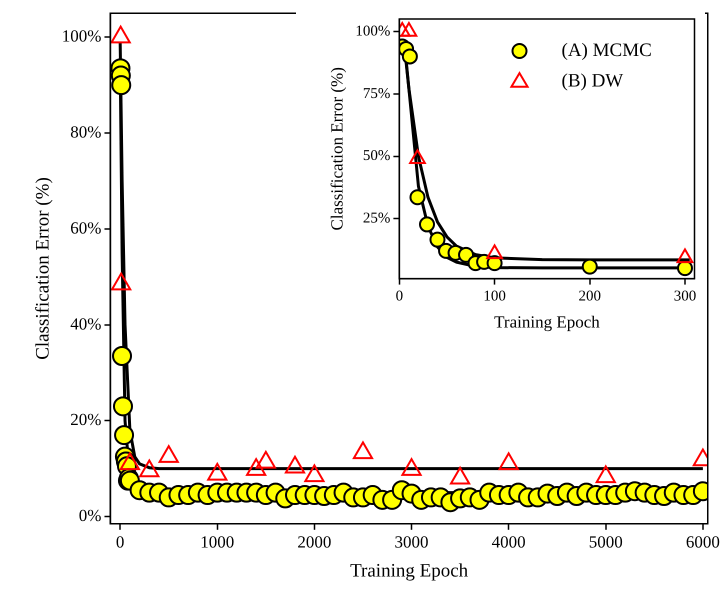 The image size is (723, 601). I want to click on y-tick-label: 60%, so click(86, 228).